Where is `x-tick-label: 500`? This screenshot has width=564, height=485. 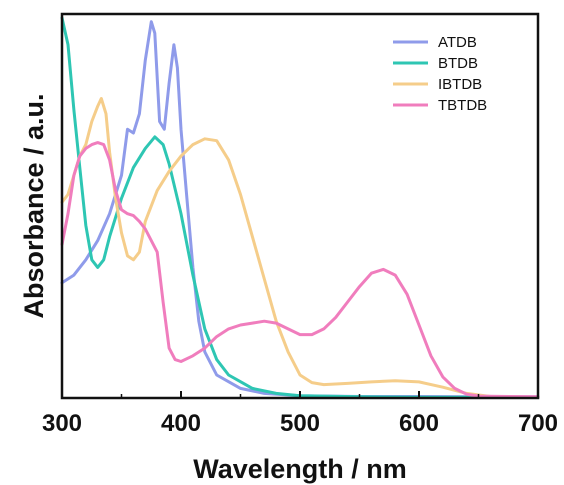
x-tick-label: 500 is located at coordinates (300, 423).